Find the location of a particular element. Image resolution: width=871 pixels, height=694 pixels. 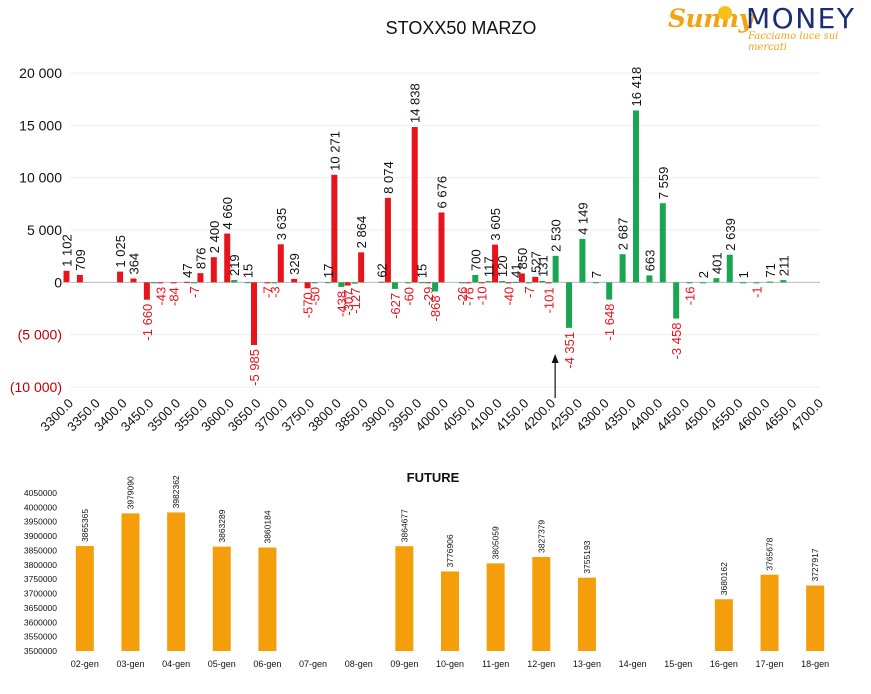

future-value-label: 3727917 is located at coordinates (815, 564).